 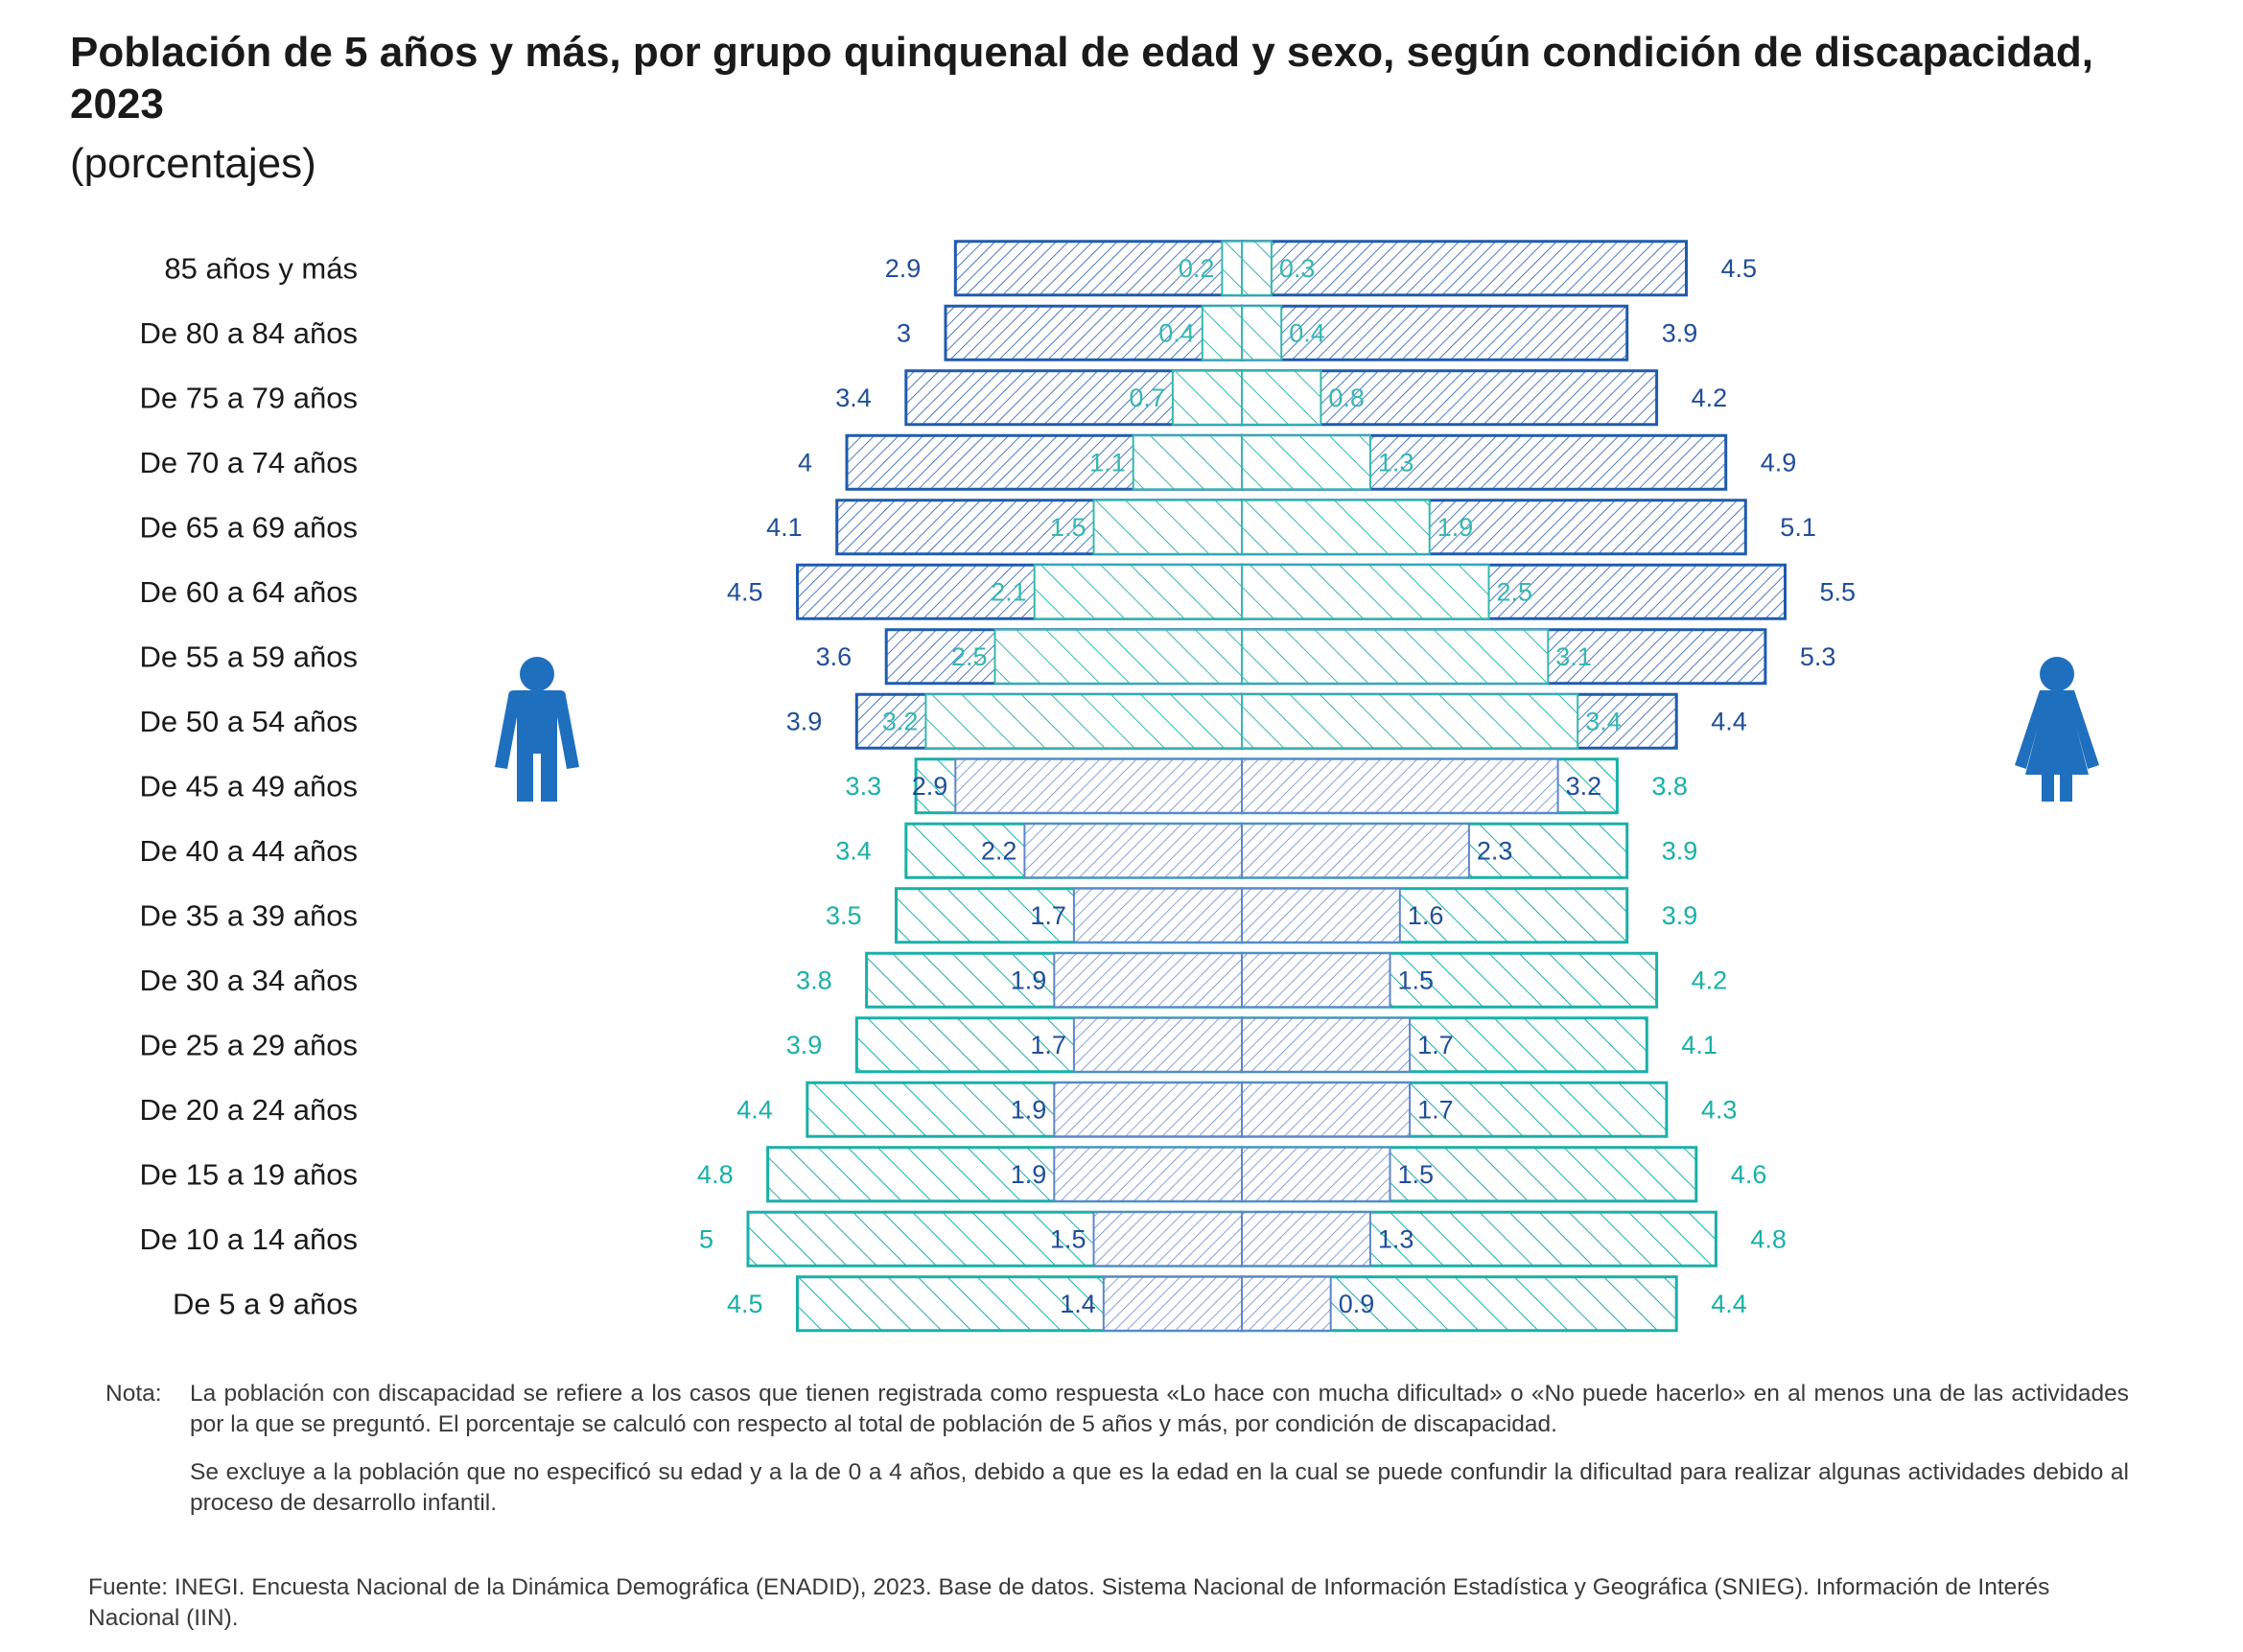 I want to click on value-label-con-discapacidad-mujeres: 3.2, so click(x=1584, y=786).